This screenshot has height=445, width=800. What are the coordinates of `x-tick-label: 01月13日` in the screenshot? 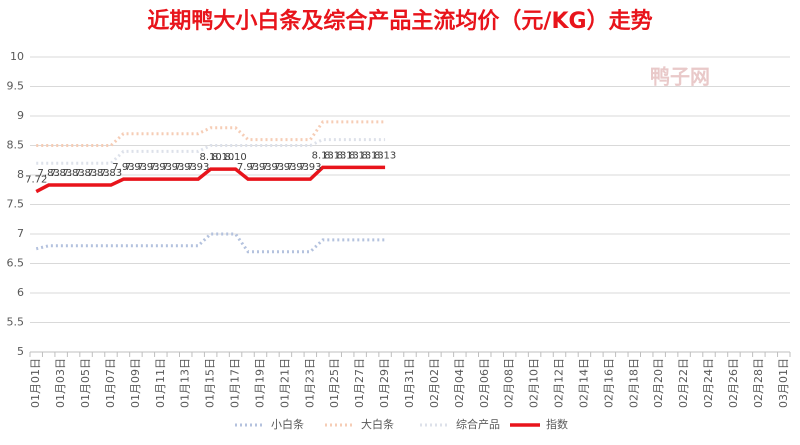 It's located at (185, 383).